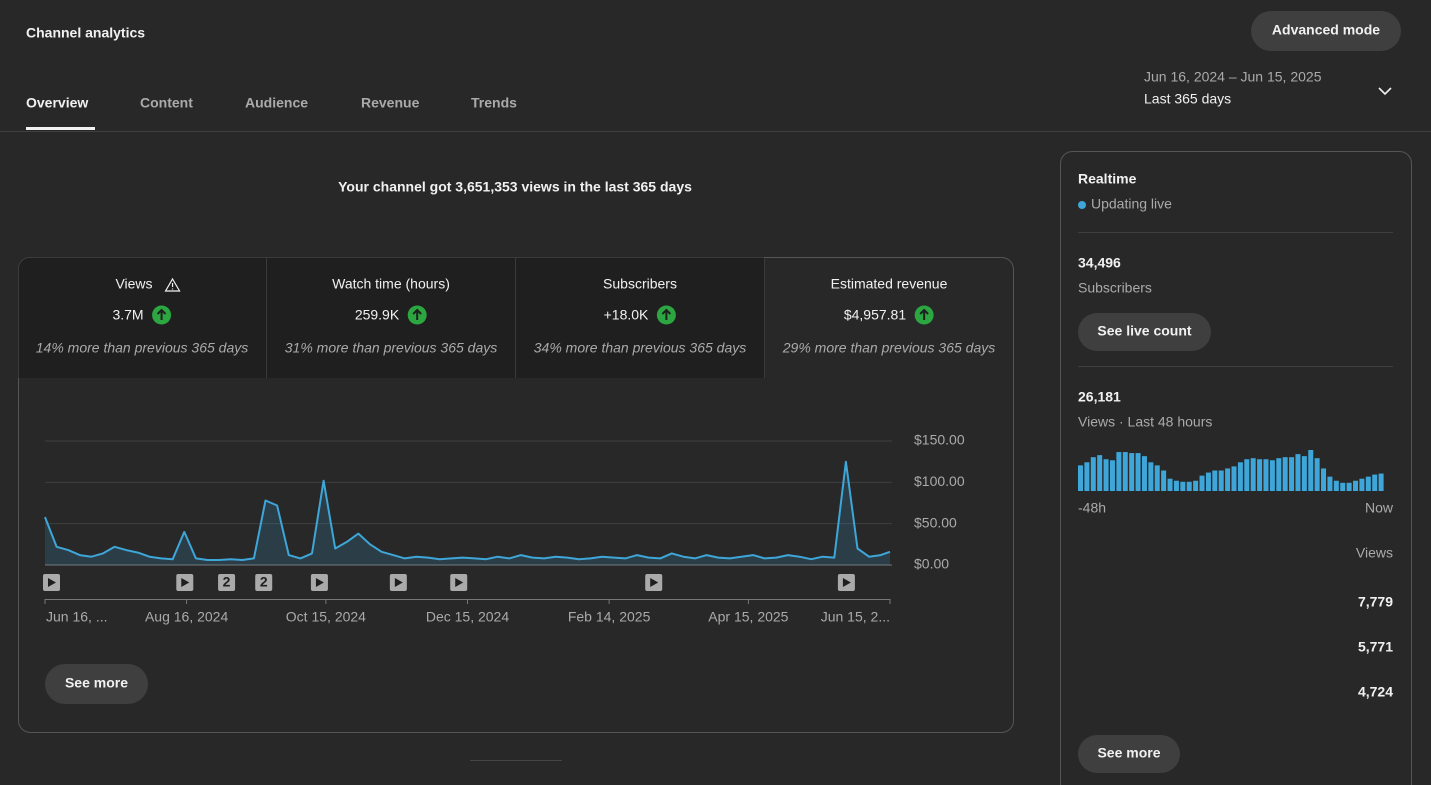  Describe the element at coordinates (748, 617) in the screenshot. I see `x-tick-label: Apr 15, 2025` at that location.